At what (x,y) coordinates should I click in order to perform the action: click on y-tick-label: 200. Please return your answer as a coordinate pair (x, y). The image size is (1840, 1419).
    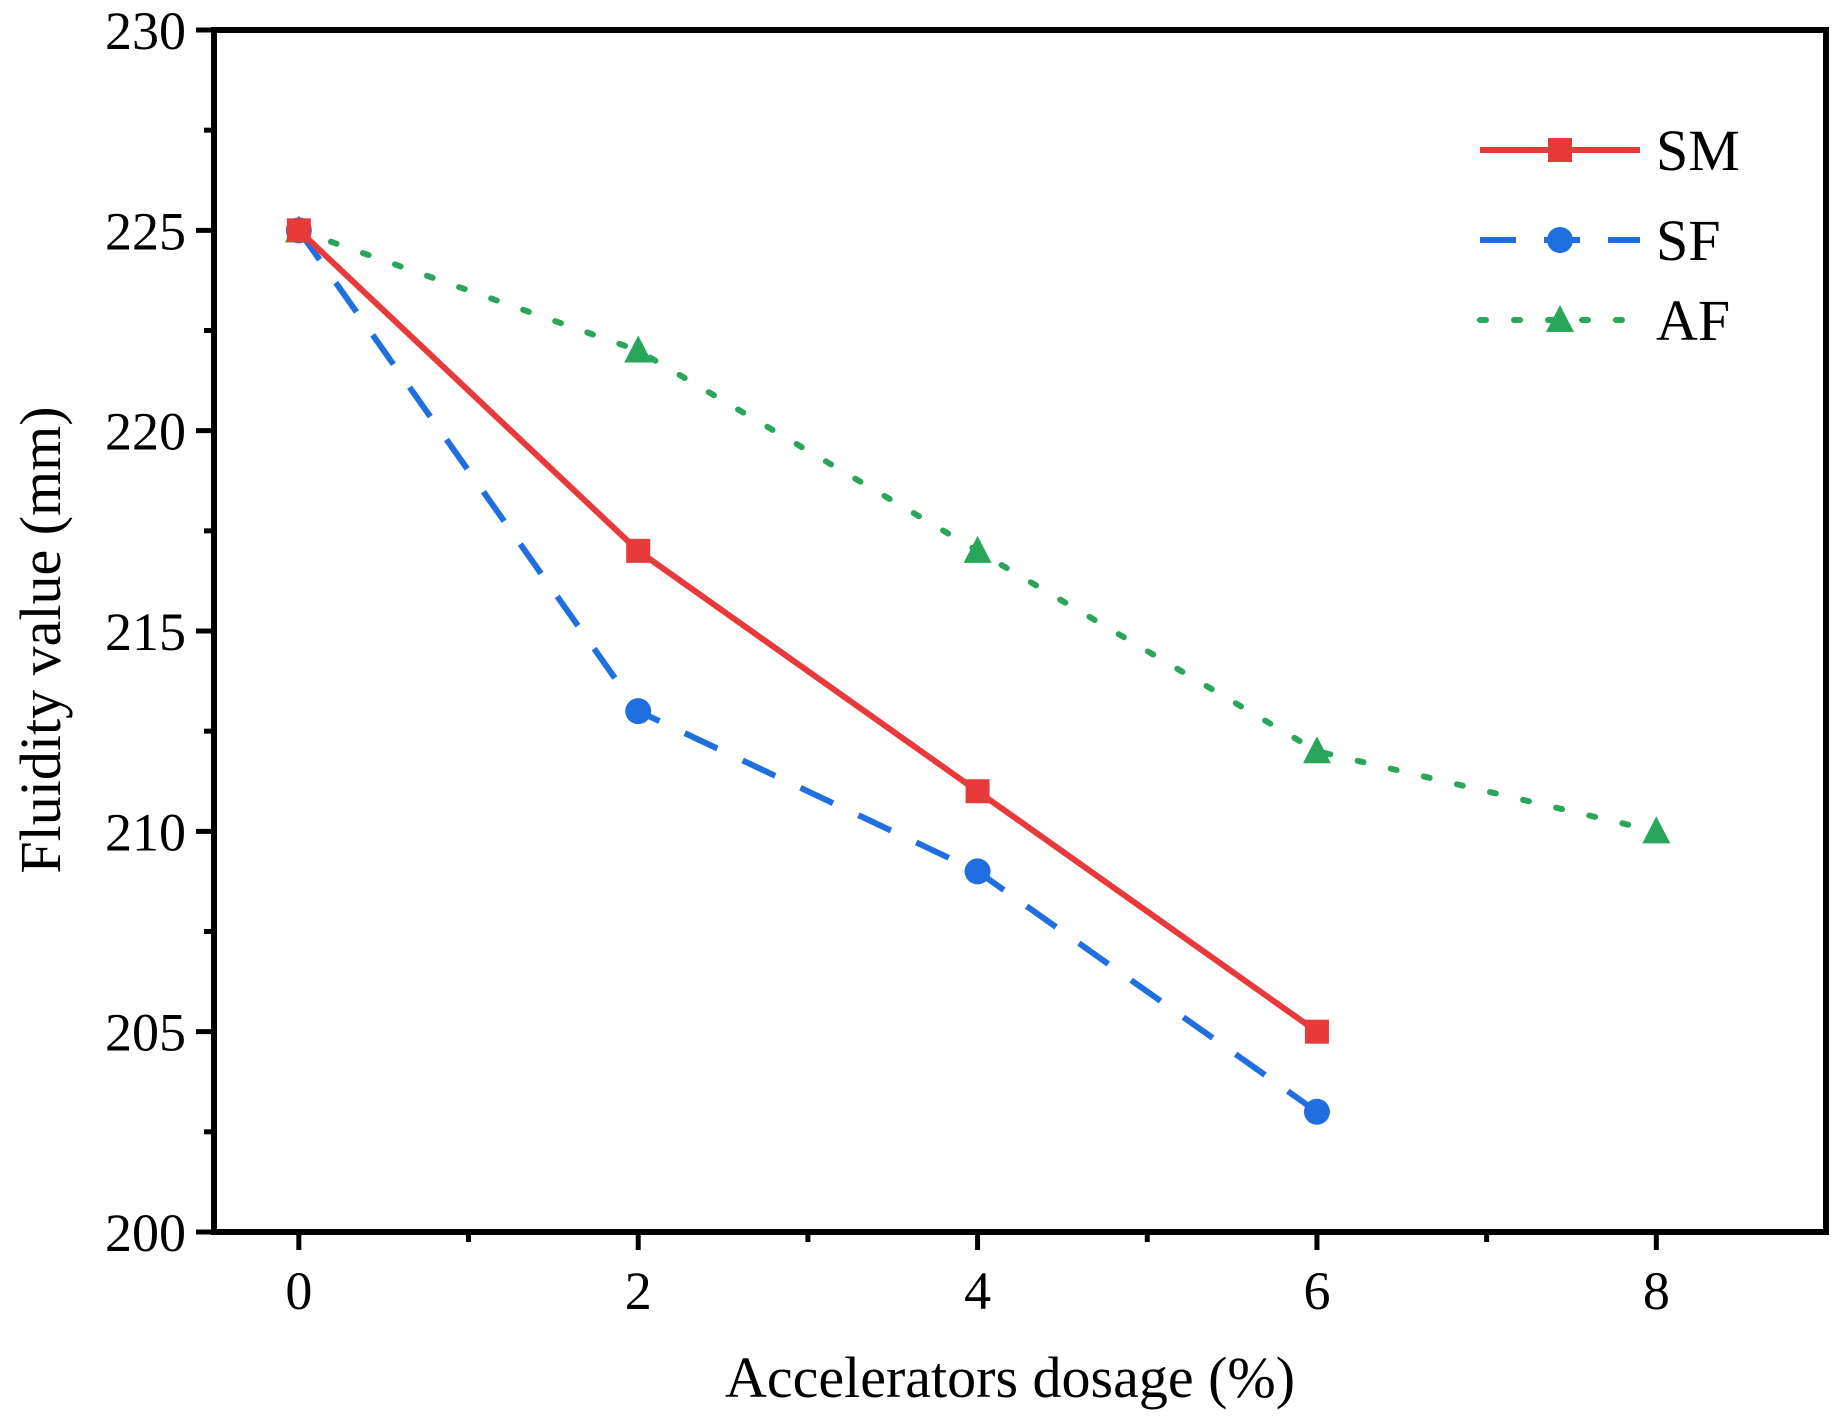
    Looking at the image, I should click on (145, 1233).